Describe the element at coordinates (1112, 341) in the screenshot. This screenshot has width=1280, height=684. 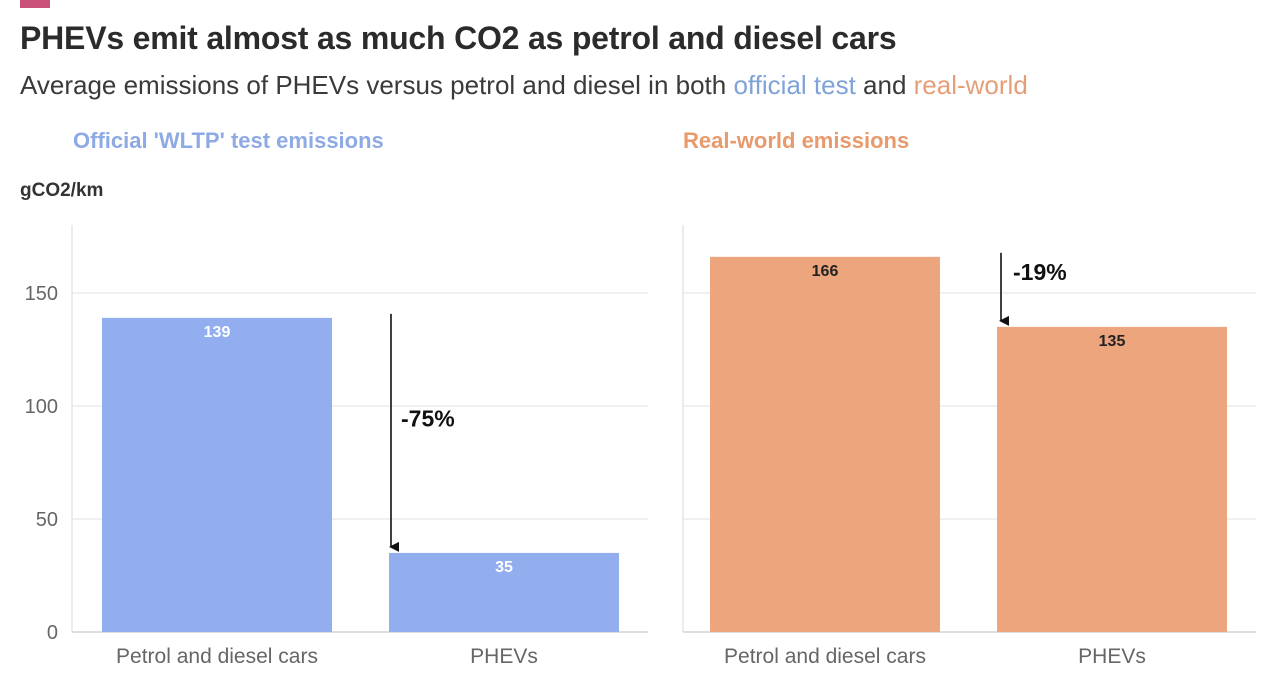
I see `data-label: 135` at that location.